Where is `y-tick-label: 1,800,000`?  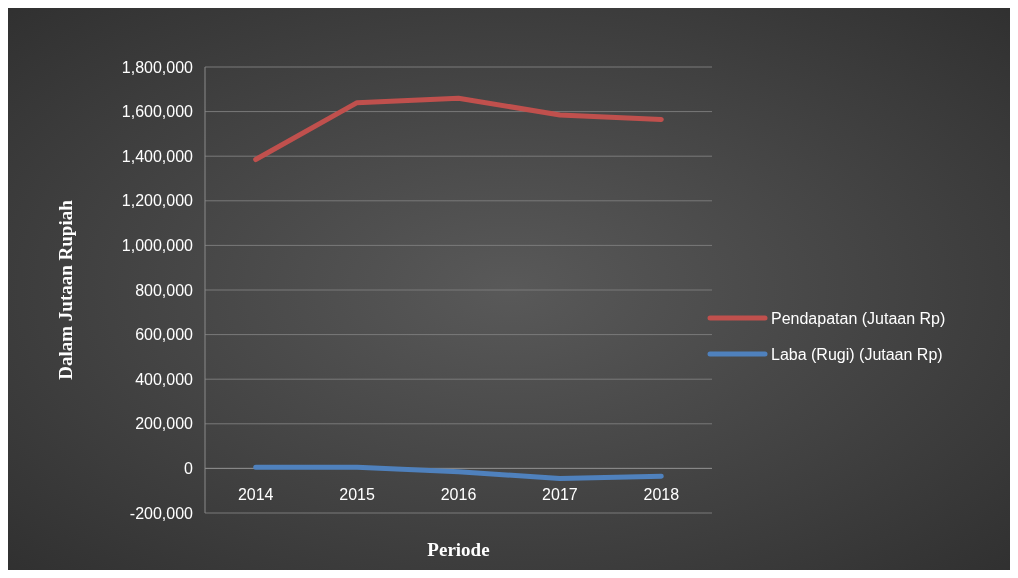 y-tick-label: 1,800,000 is located at coordinates (157, 67).